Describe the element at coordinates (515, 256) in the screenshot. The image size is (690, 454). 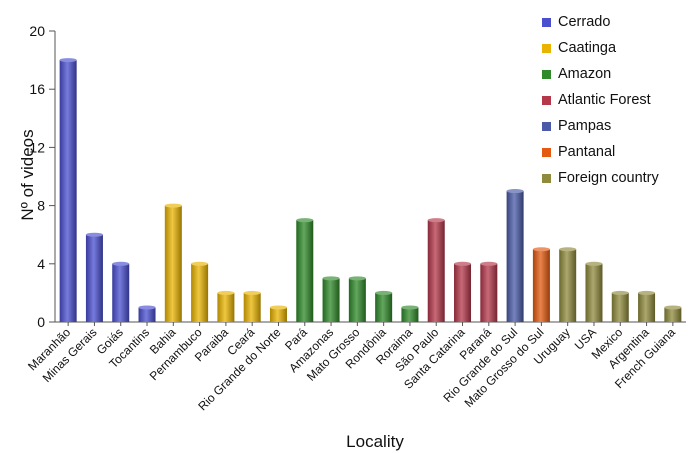
I see `bar-rio-grande-do-sul` at that location.